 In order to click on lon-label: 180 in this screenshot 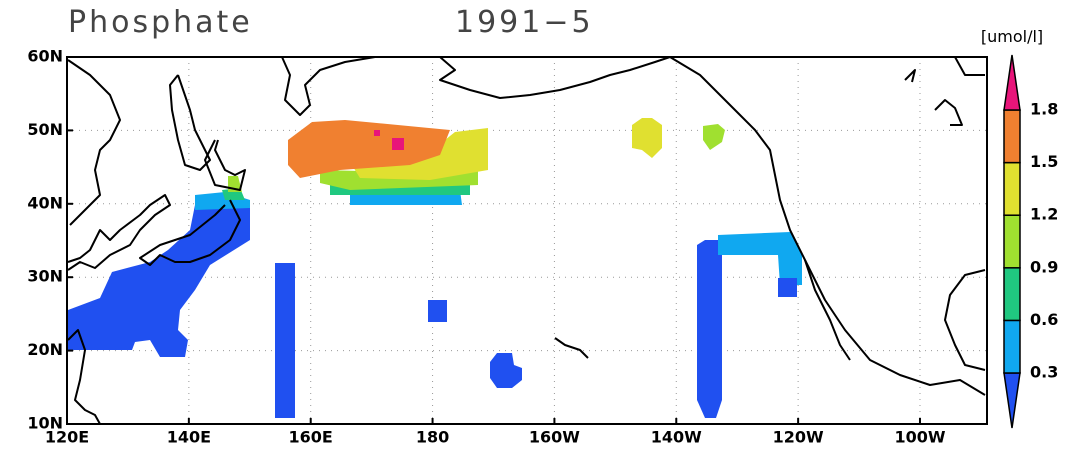, I will do `click(432, 437)`.